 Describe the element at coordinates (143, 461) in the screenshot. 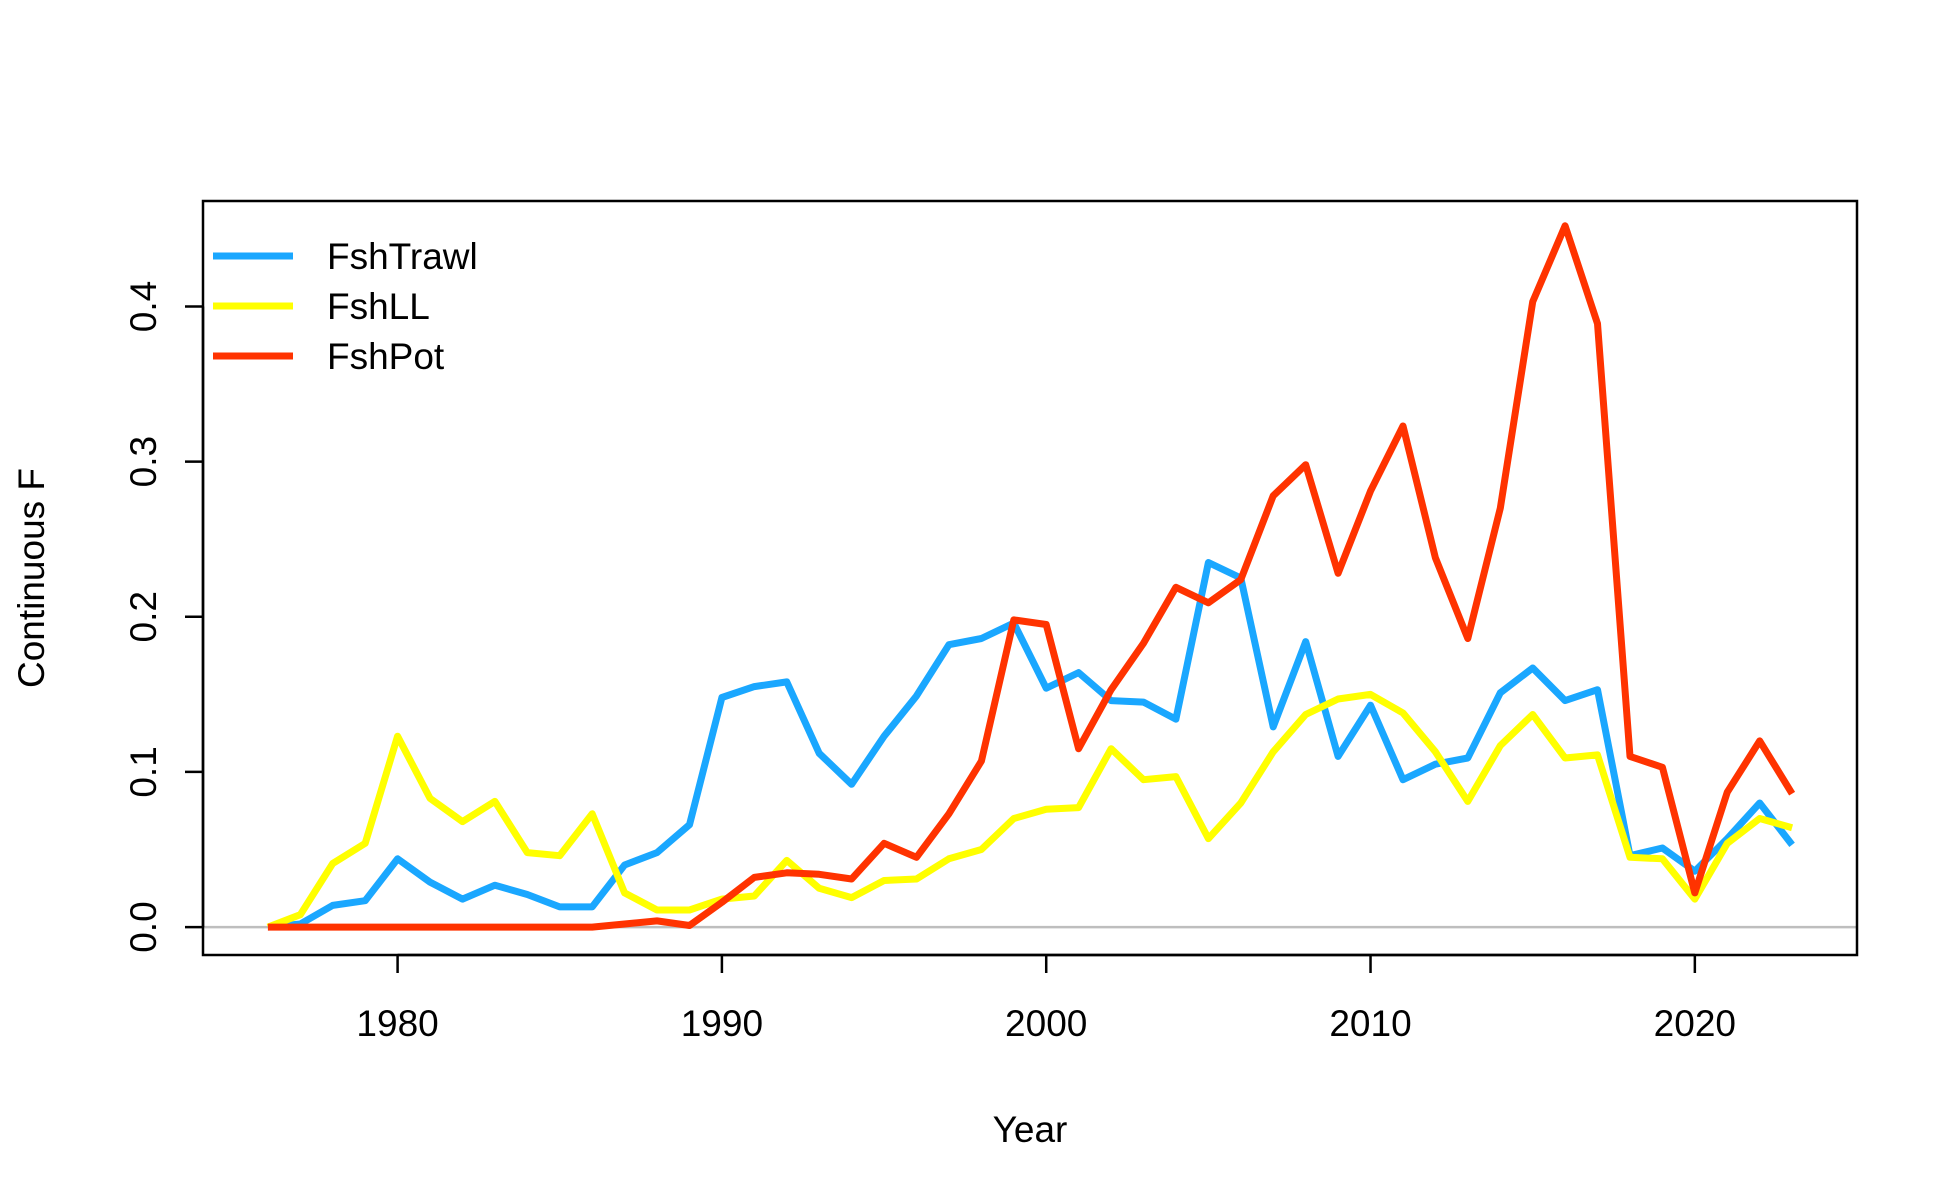

I see `y-tick-label: 0.3` at that location.